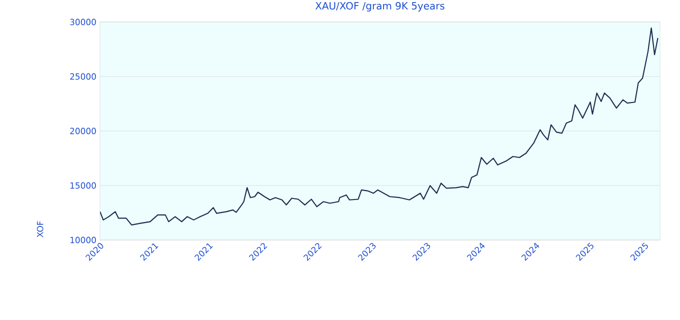 The image size is (680, 320). I want to click on y-tick-label: 30000, so click(83, 22).